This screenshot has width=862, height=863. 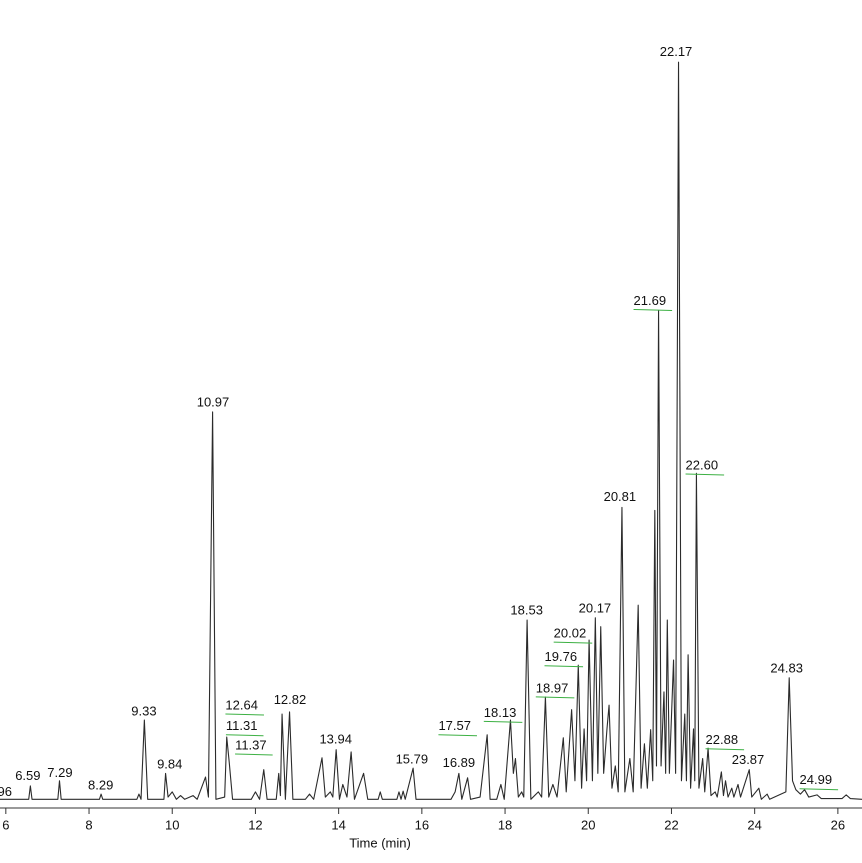 I want to click on peak-label: 6.59, so click(x=27, y=775).